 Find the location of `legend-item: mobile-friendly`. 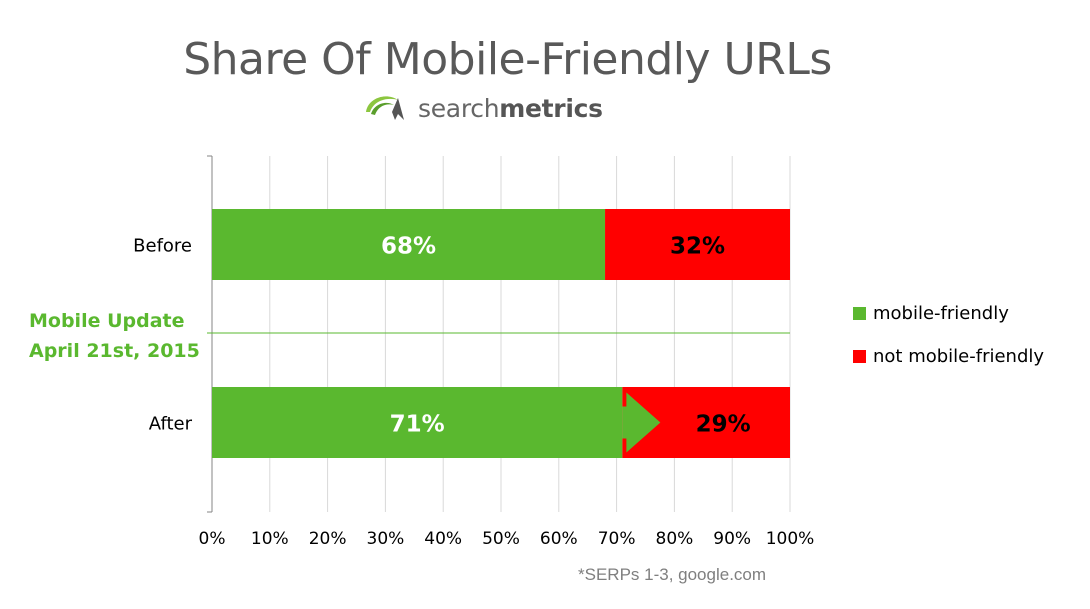

legend-item: mobile-friendly is located at coordinates (948, 313).